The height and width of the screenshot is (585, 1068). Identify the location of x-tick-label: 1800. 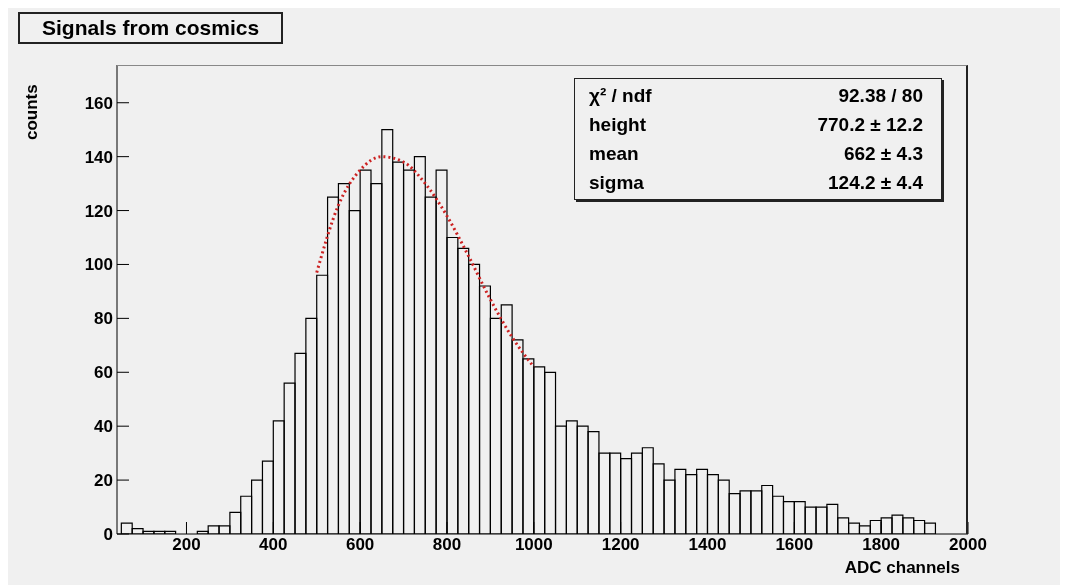
(881, 545).